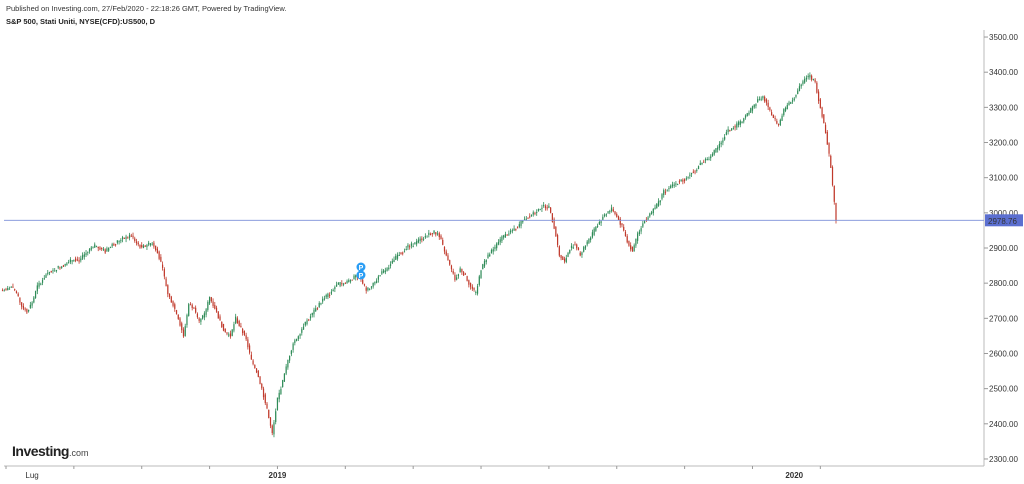 This screenshot has height=484, width=1024. Describe the element at coordinates (1003, 318) in the screenshot. I see `y-tick-label: 2700.00` at that location.